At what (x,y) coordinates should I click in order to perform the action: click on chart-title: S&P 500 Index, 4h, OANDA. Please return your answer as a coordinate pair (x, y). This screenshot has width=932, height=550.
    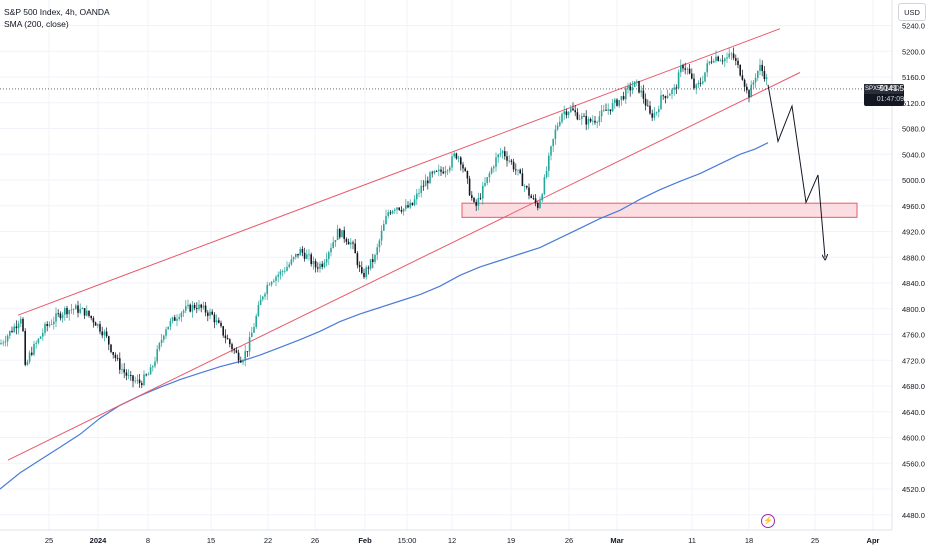
    Looking at the image, I should click on (57, 12).